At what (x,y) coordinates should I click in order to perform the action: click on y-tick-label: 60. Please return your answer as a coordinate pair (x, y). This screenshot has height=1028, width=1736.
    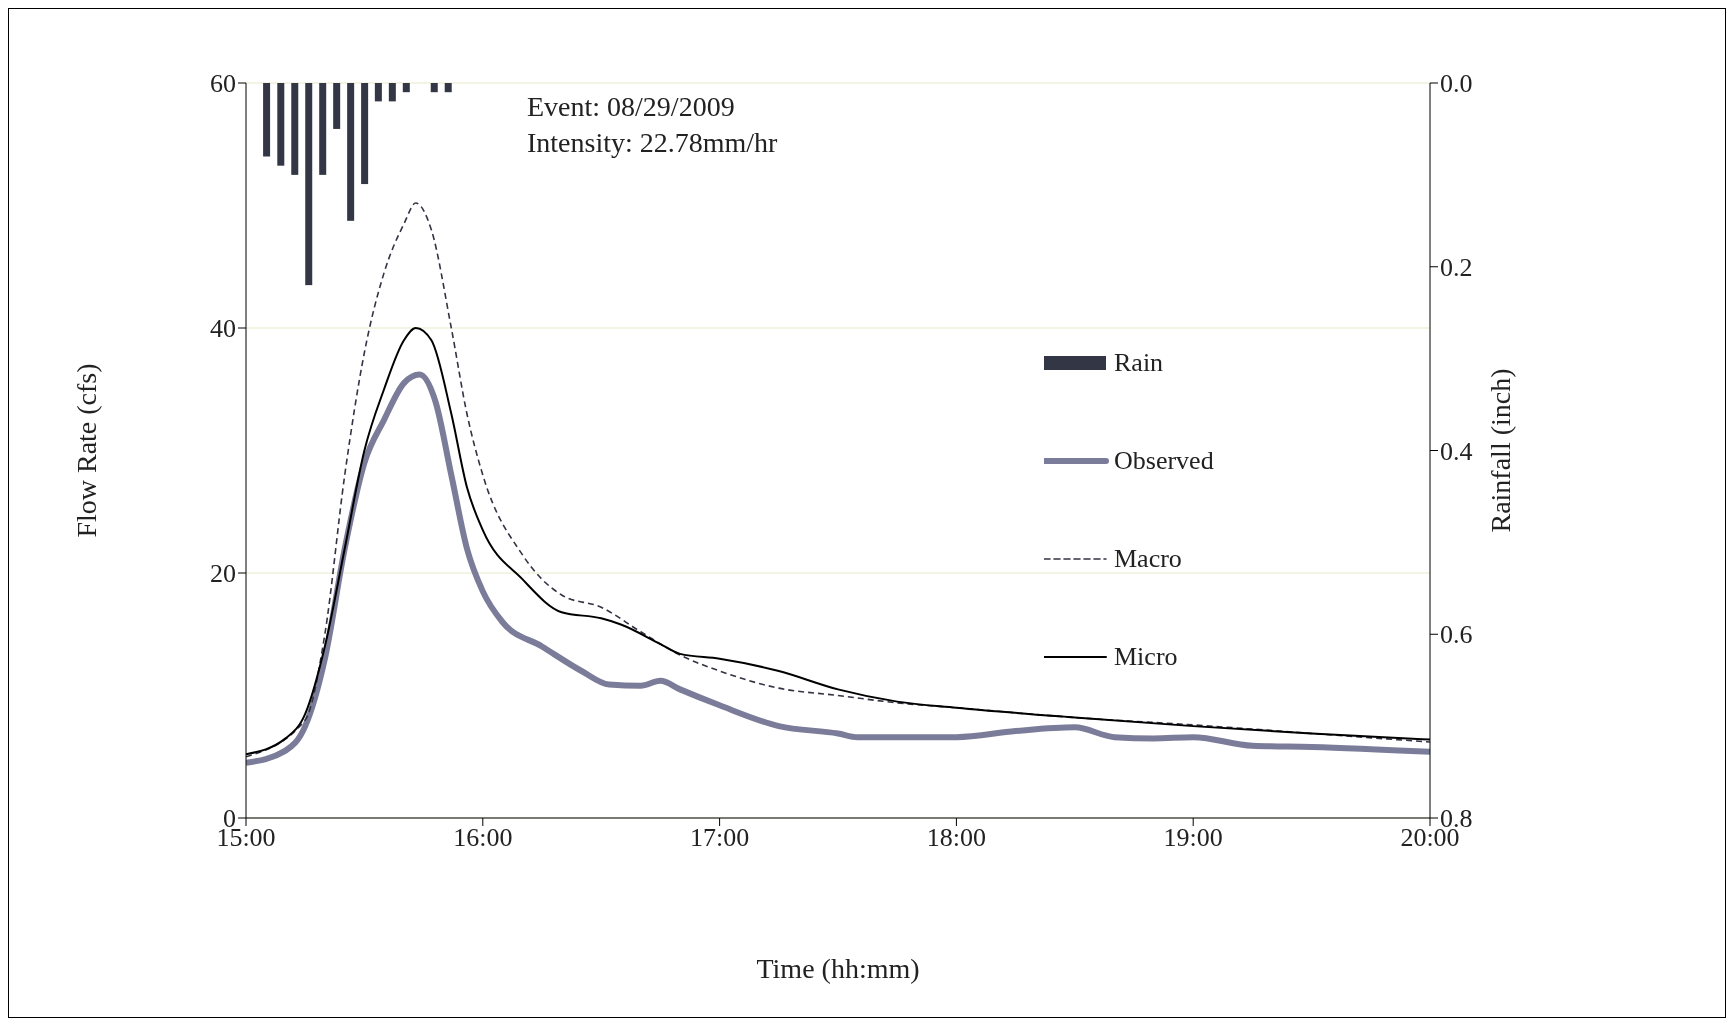
    Looking at the image, I should click on (223, 84).